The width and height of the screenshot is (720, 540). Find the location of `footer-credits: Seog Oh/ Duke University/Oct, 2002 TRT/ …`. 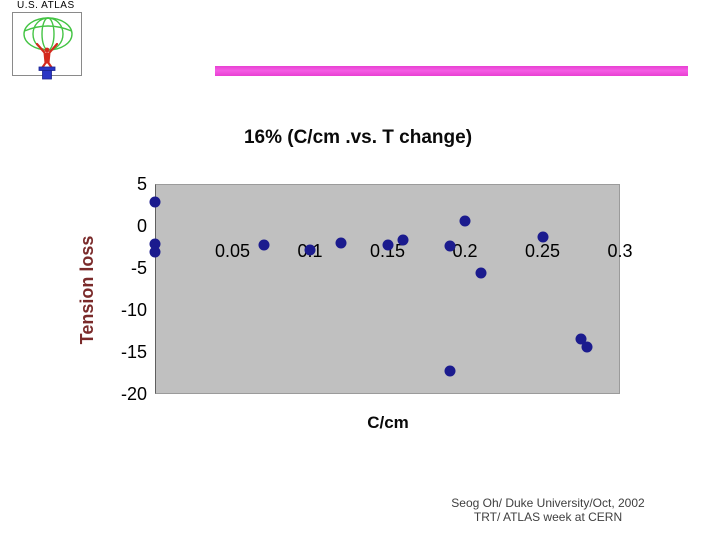

footer-credits: Seog Oh/ Duke University/Oct, 2002 TRT/ … is located at coordinates (548, 510).